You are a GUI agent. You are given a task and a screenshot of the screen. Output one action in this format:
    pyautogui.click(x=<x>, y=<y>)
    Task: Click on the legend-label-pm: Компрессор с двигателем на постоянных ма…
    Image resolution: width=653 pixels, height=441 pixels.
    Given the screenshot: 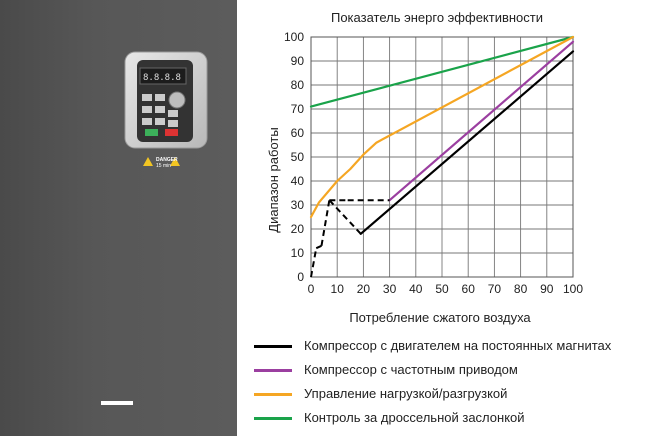 What is the action you would take?
    pyautogui.click(x=458, y=345)
    